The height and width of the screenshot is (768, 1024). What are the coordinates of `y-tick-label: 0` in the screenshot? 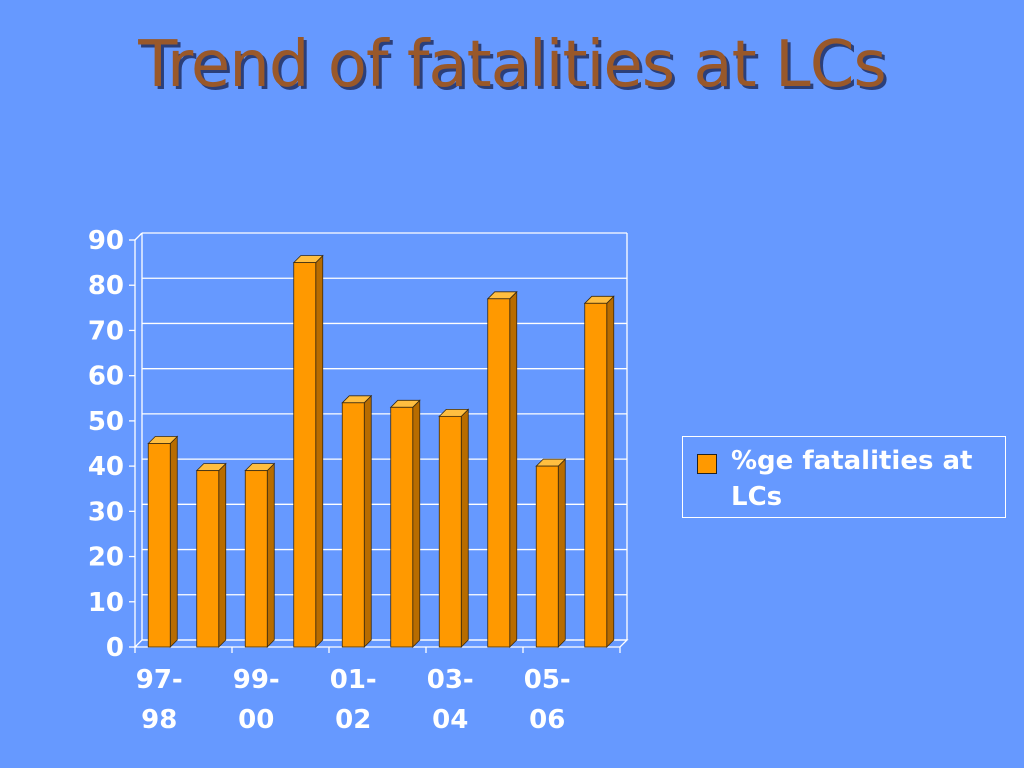 It's located at (115, 648).